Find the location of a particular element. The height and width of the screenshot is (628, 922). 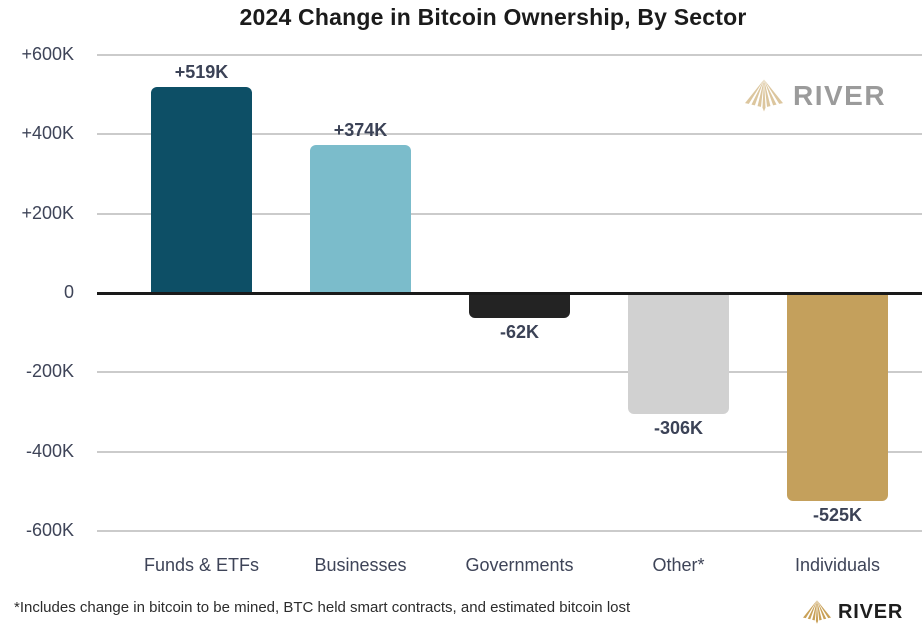

y-tick-label: -400K is located at coordinates (49, 450).